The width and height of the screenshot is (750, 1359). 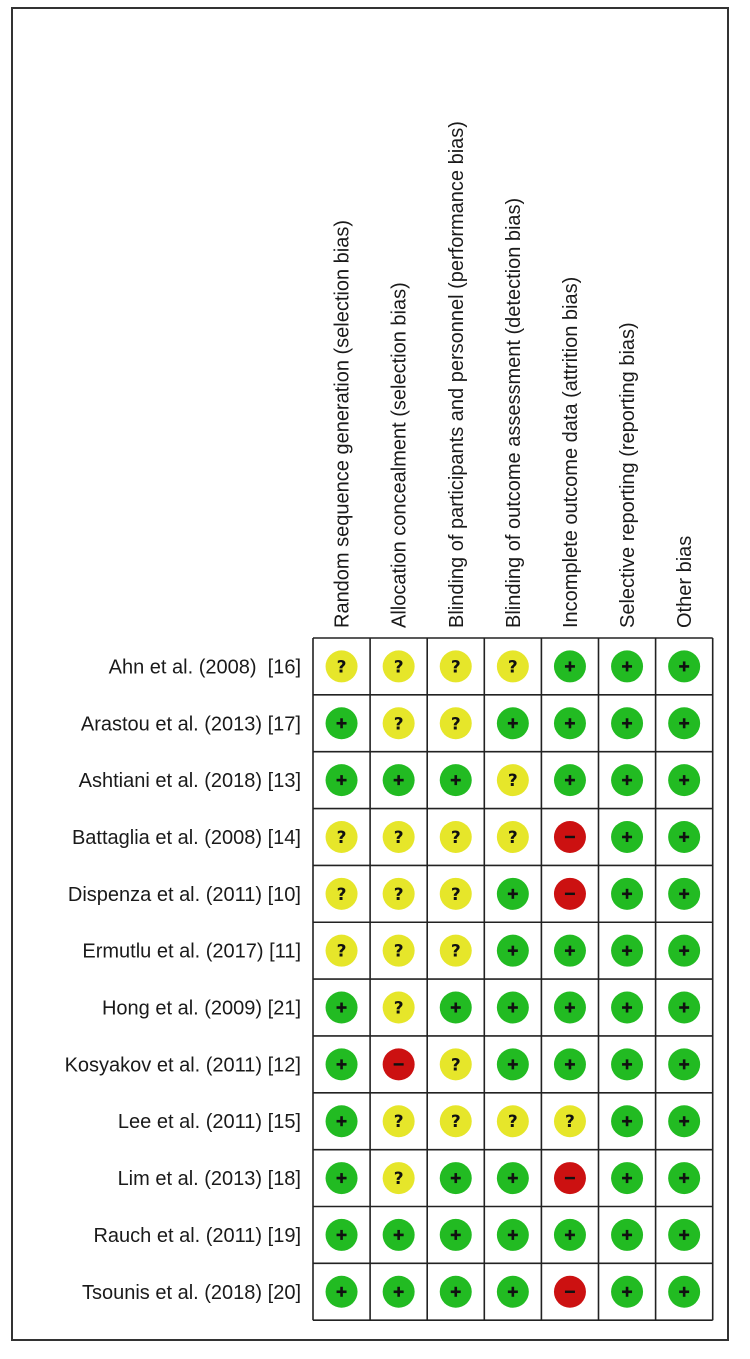 What do you see at coordinates (191, 724) in the screenshot?
I see `study-label: Arastou et al. (2013) [17]` at bounding box center [191, 724].